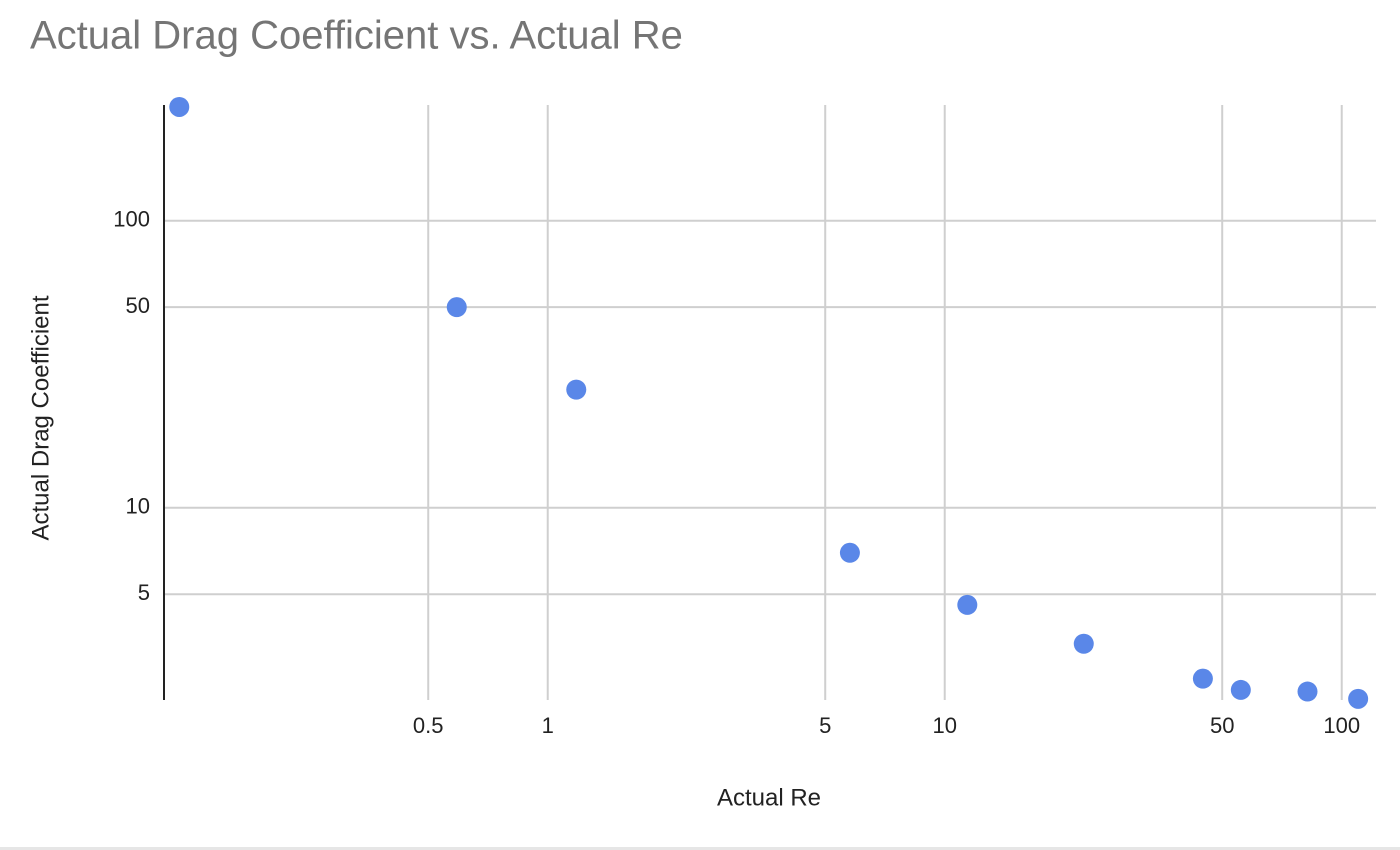 This screenshot has height=850, width=1400. What do you see at coordinates (40, 417) in the screenshot?
I see `y-axis-label: Actual Drag Coefficient` at bounding box center [40, 417].